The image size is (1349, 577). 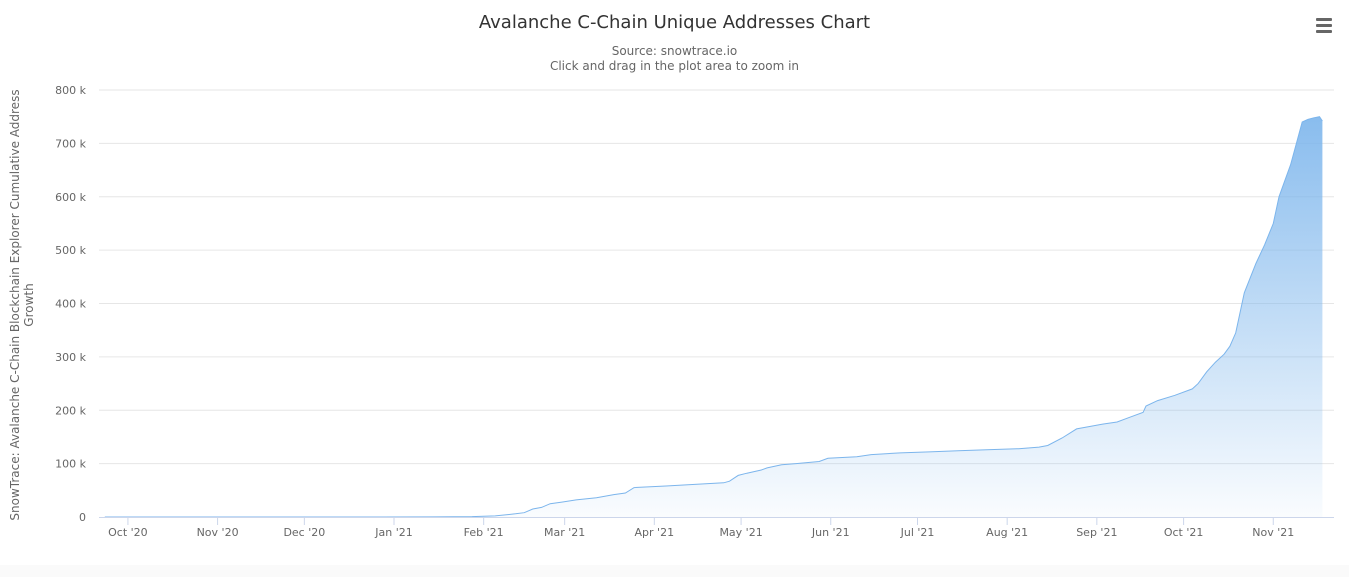 I want to click on x-tick-label: Oct '20, so click(x=128, y=532).